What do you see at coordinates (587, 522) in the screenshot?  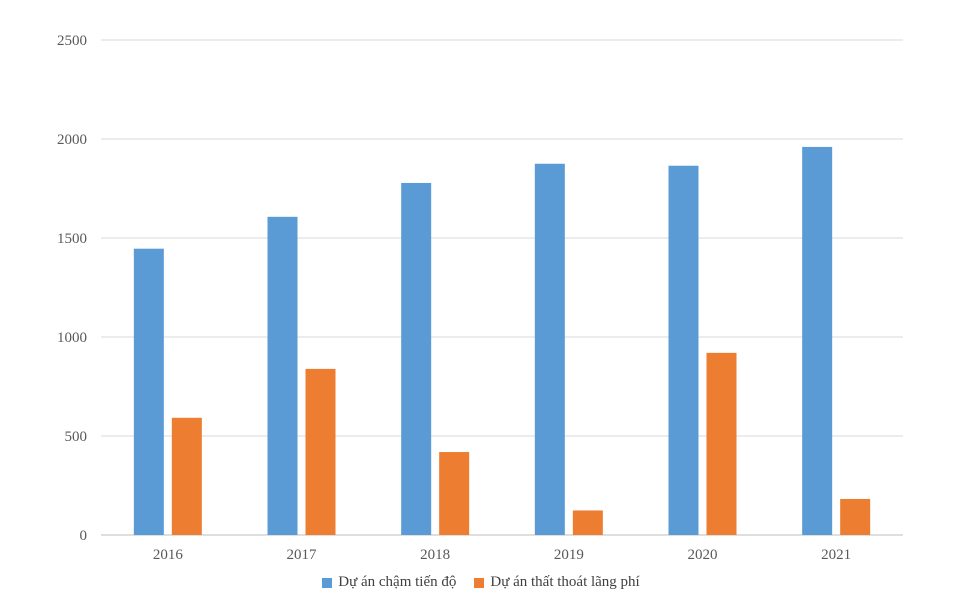 I see `bar-series-2-2019` at bounding box center [587, 522].